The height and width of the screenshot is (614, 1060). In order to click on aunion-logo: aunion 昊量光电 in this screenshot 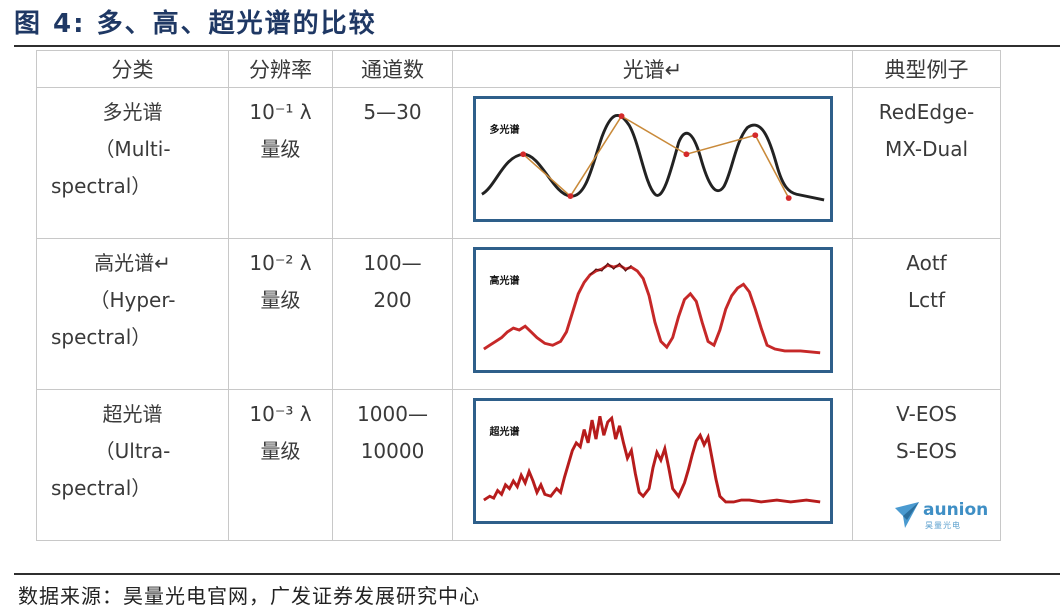, I will do `click(943, 515)`.